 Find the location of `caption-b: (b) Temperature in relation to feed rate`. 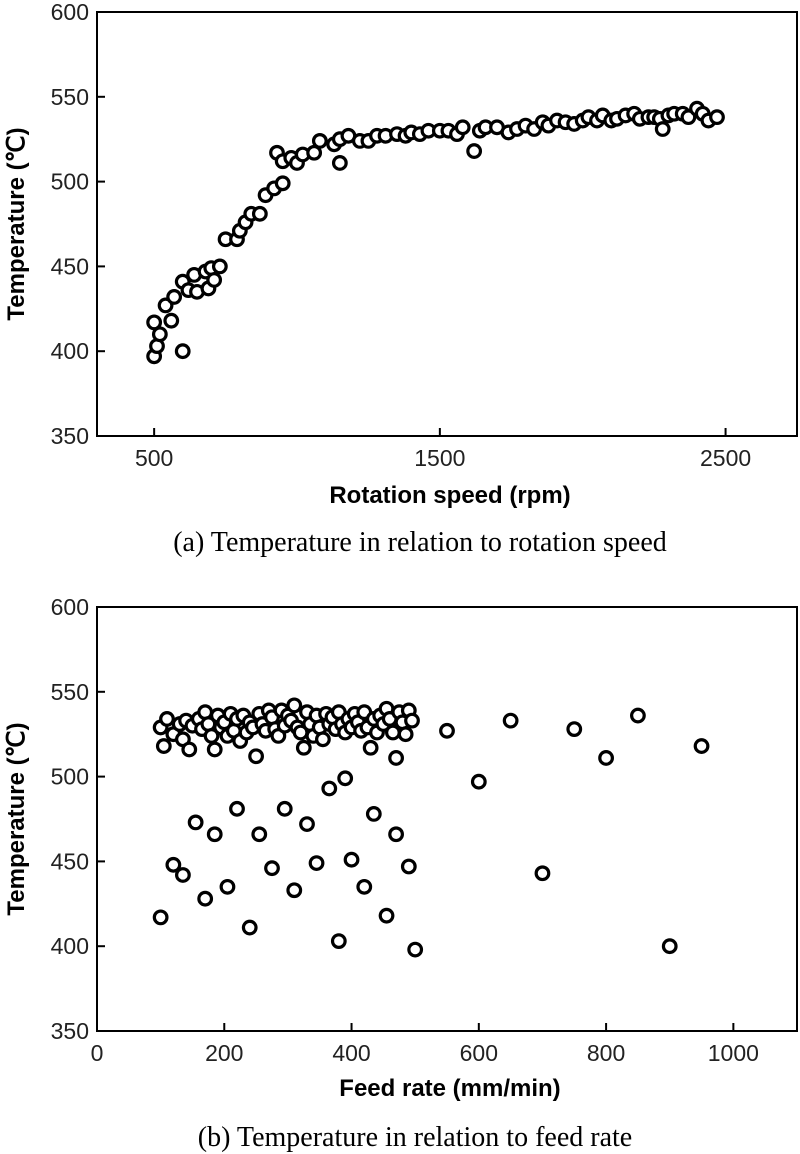

caption-b: (b) Temperature in relation to feed rate is located at coordinates (415, 1137).